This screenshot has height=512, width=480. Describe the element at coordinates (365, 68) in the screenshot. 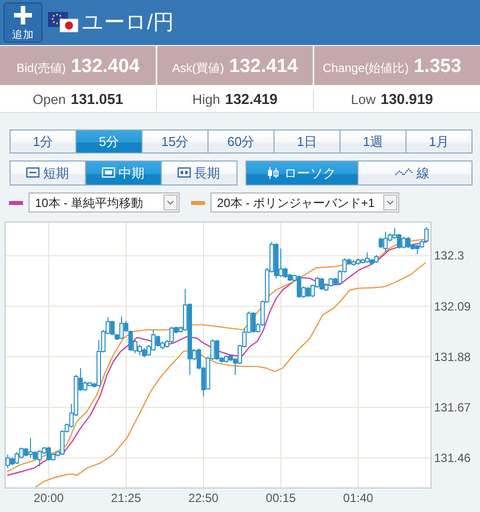

I see `text: Change(始値比)` at that location.